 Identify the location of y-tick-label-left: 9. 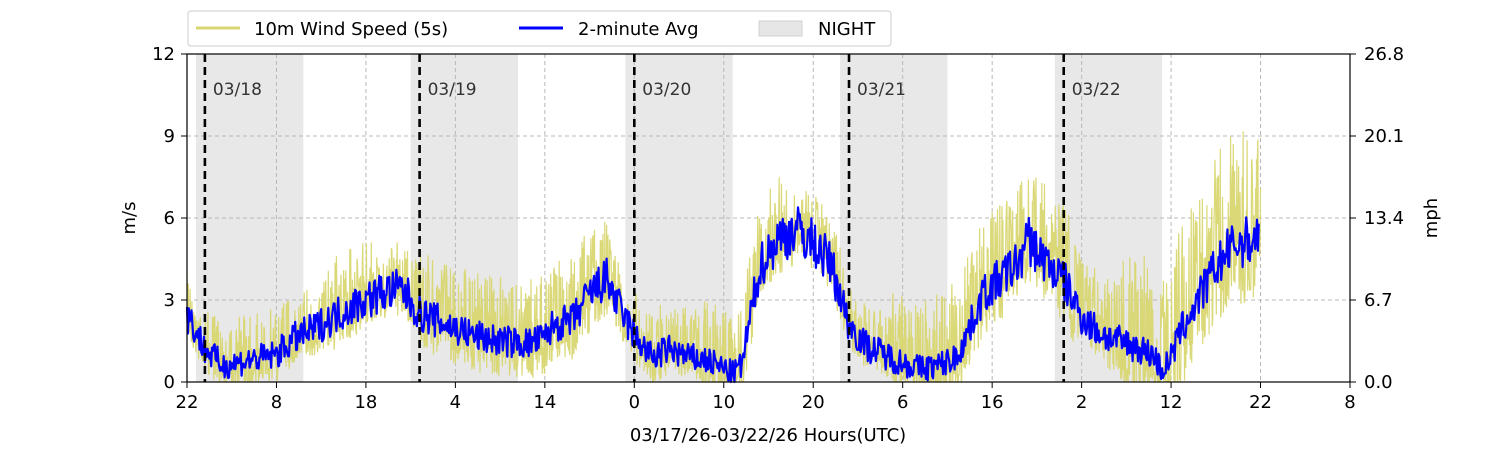
(169, 136).